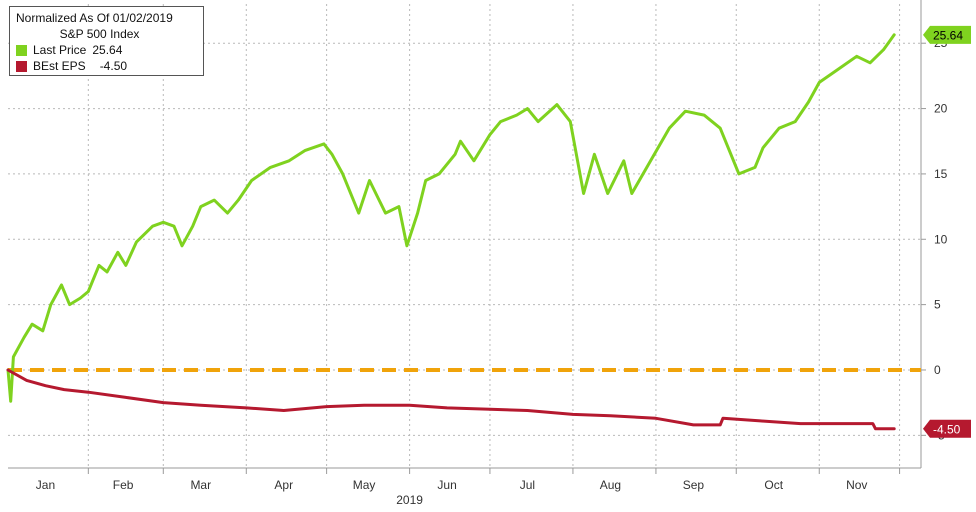 The width and height of the screenshot is (976, 512). I want to click on last-value-label-last-price: 25.64, so click(948, 35).